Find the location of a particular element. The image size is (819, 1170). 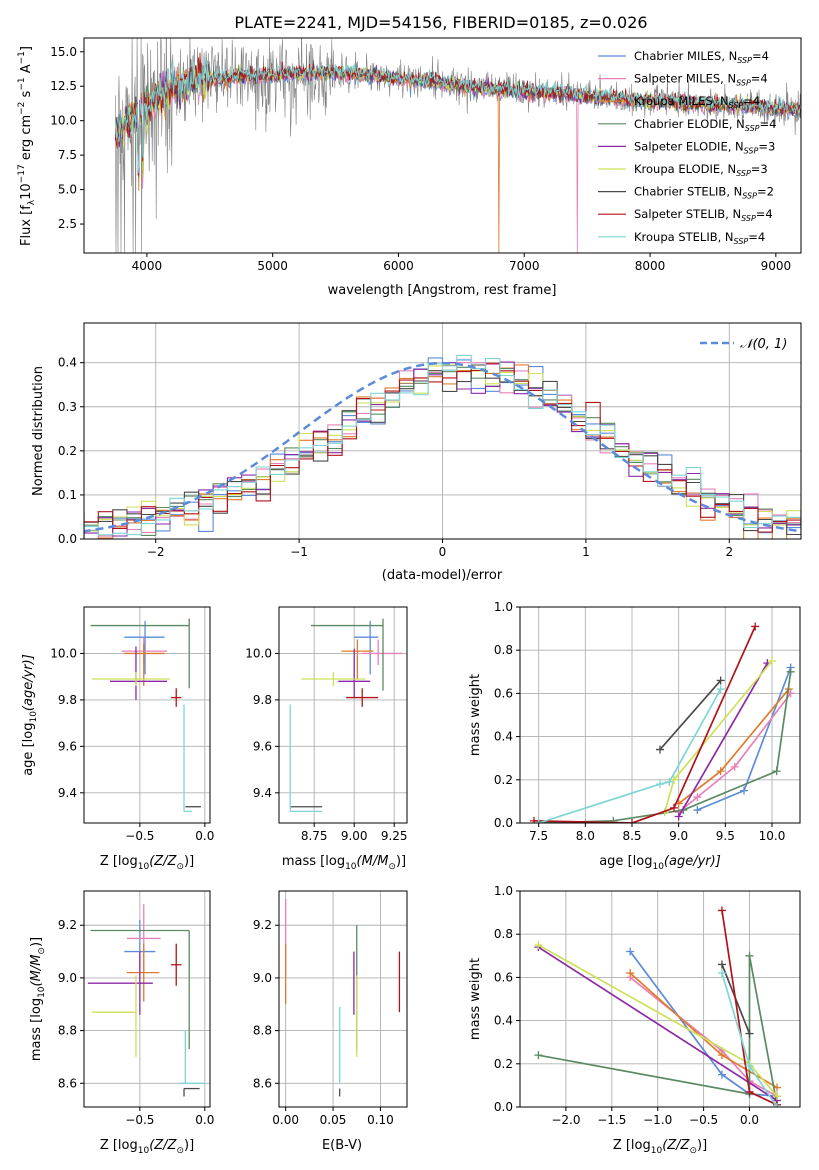

x-tick-label: 9.5 is located at coordinates (725, 836).